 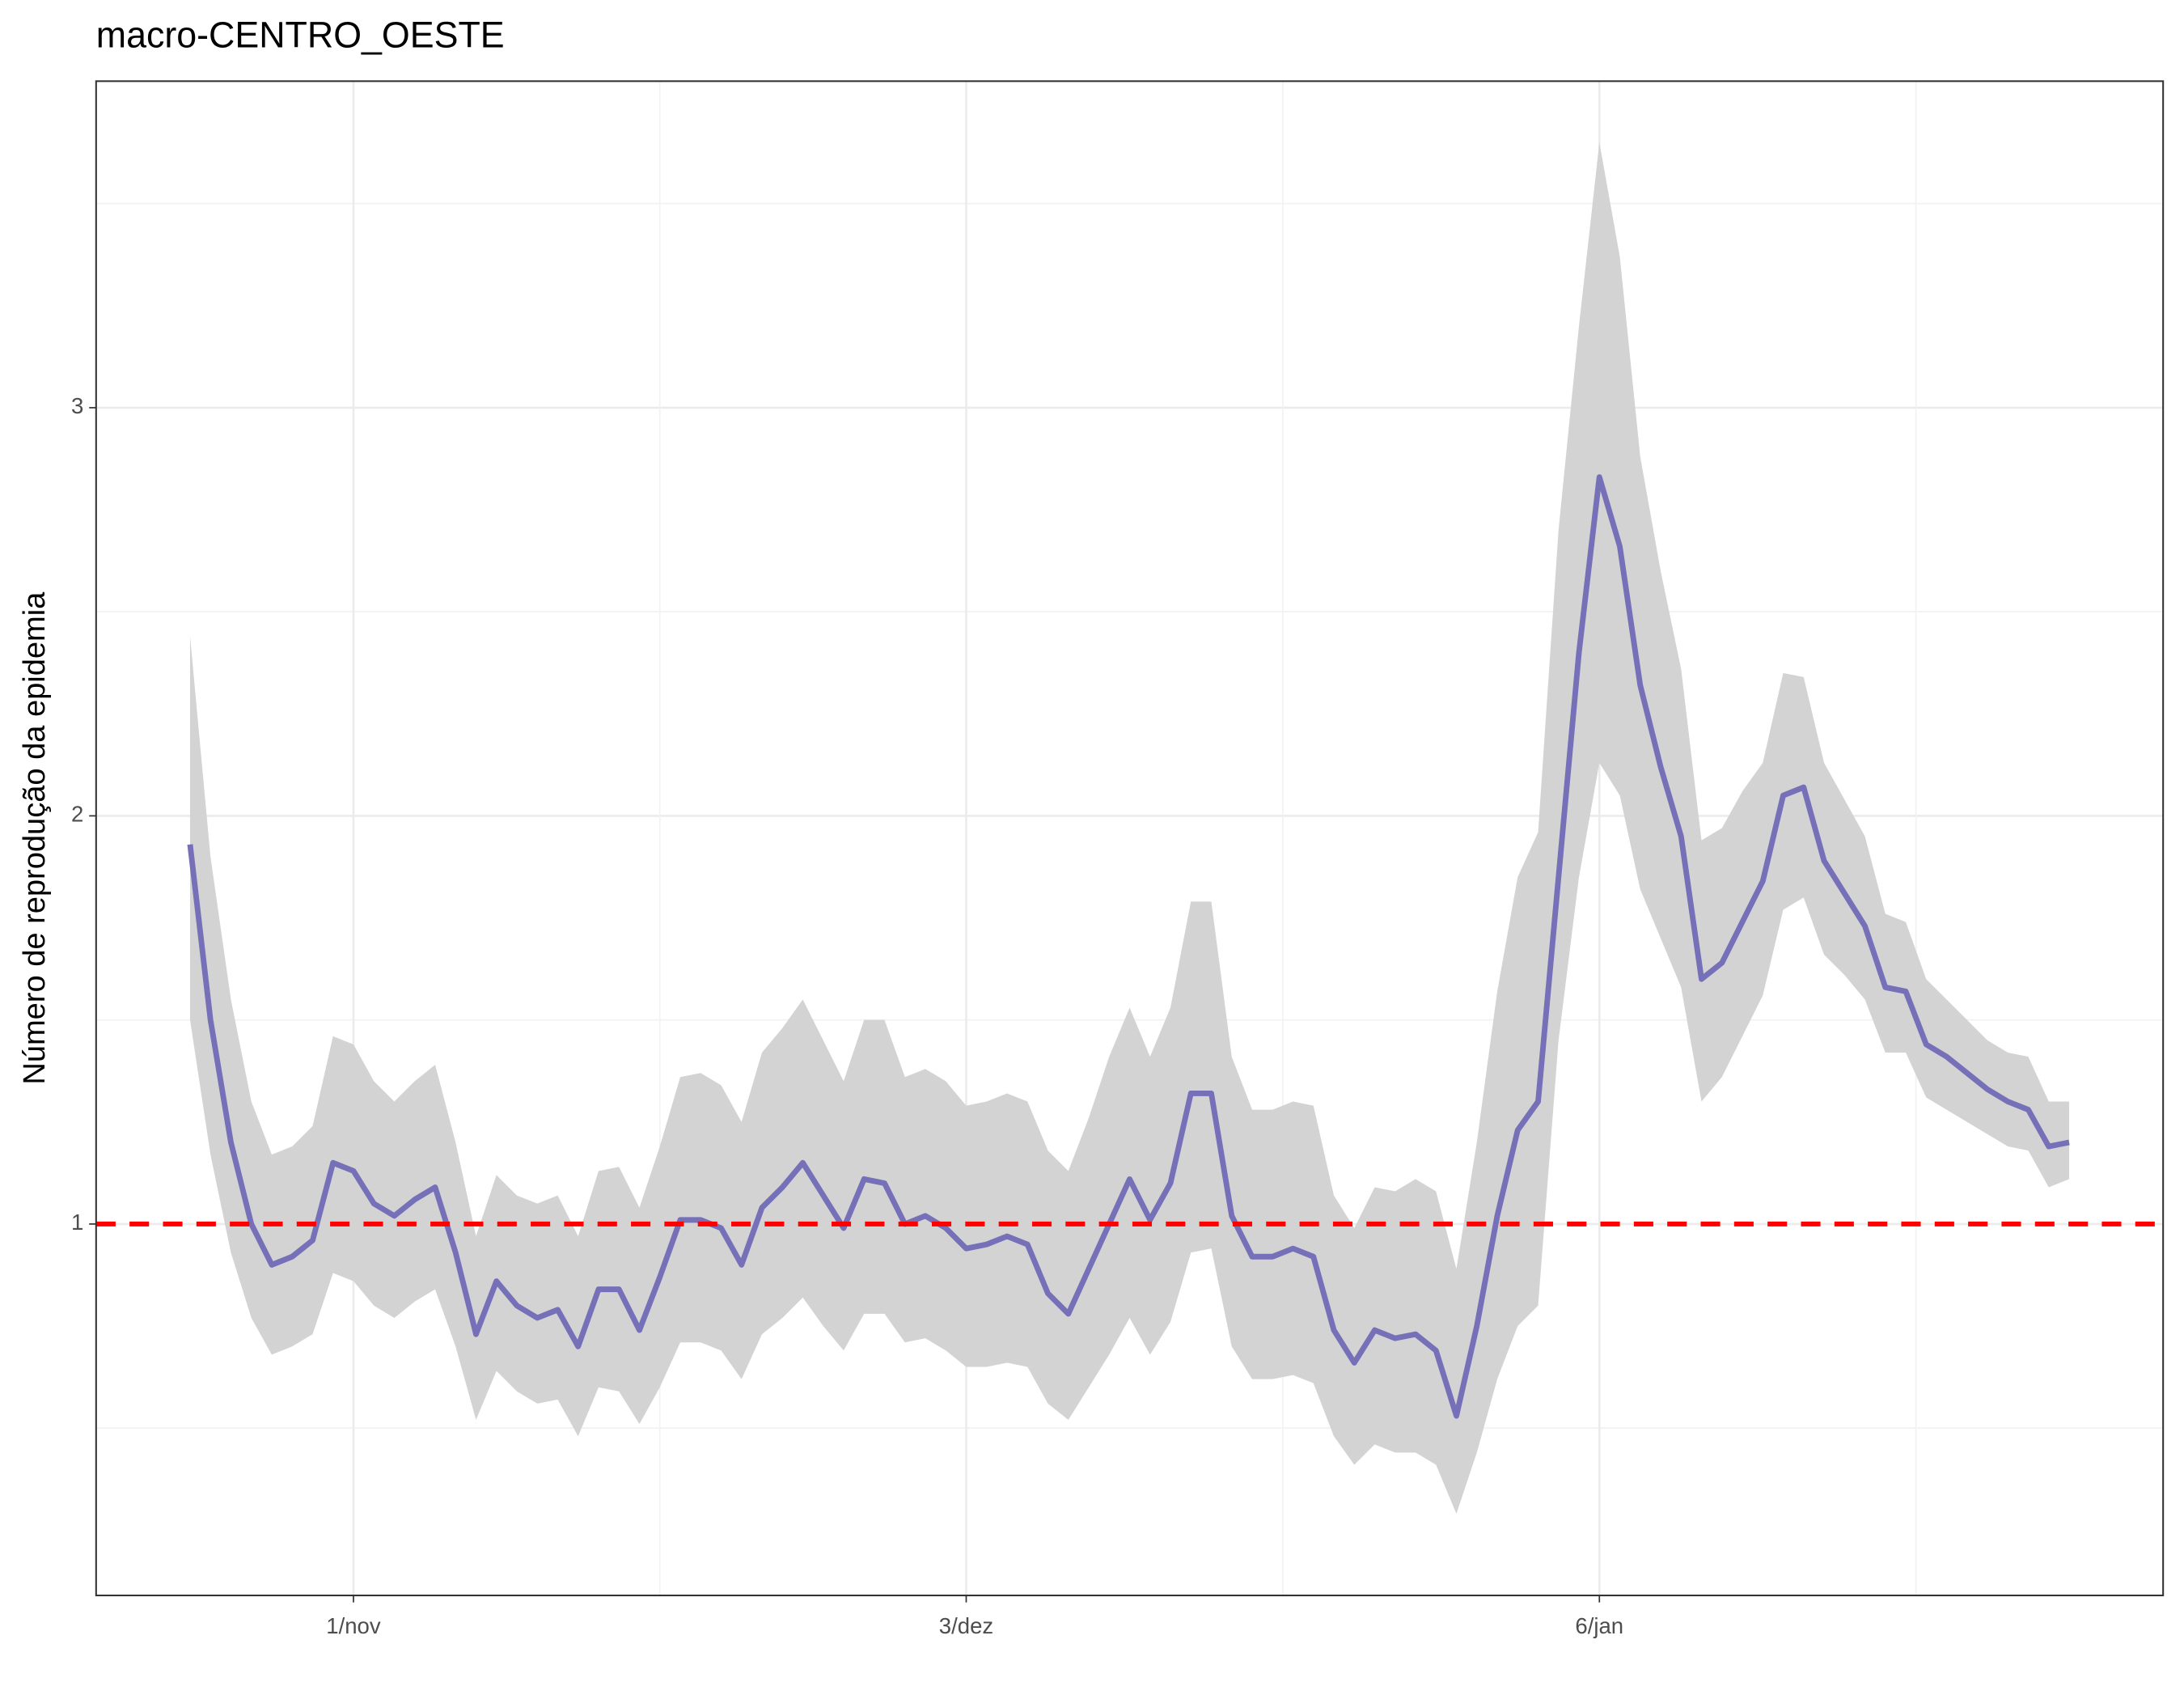 I want to click on x-tick-label: 1/nov, so click(x=353, y=1625).